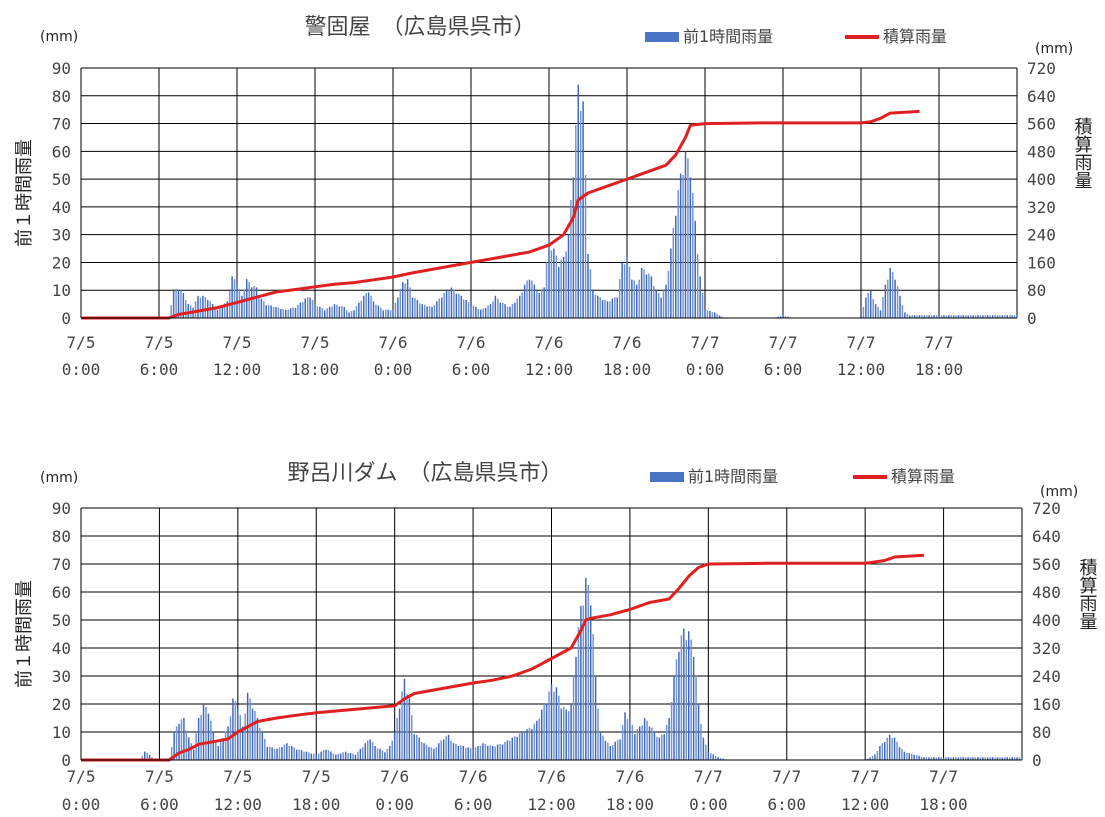  Describe the element at coordinates (61, 235) in the screenshot. I see `y-tick-label: 30` at that location.